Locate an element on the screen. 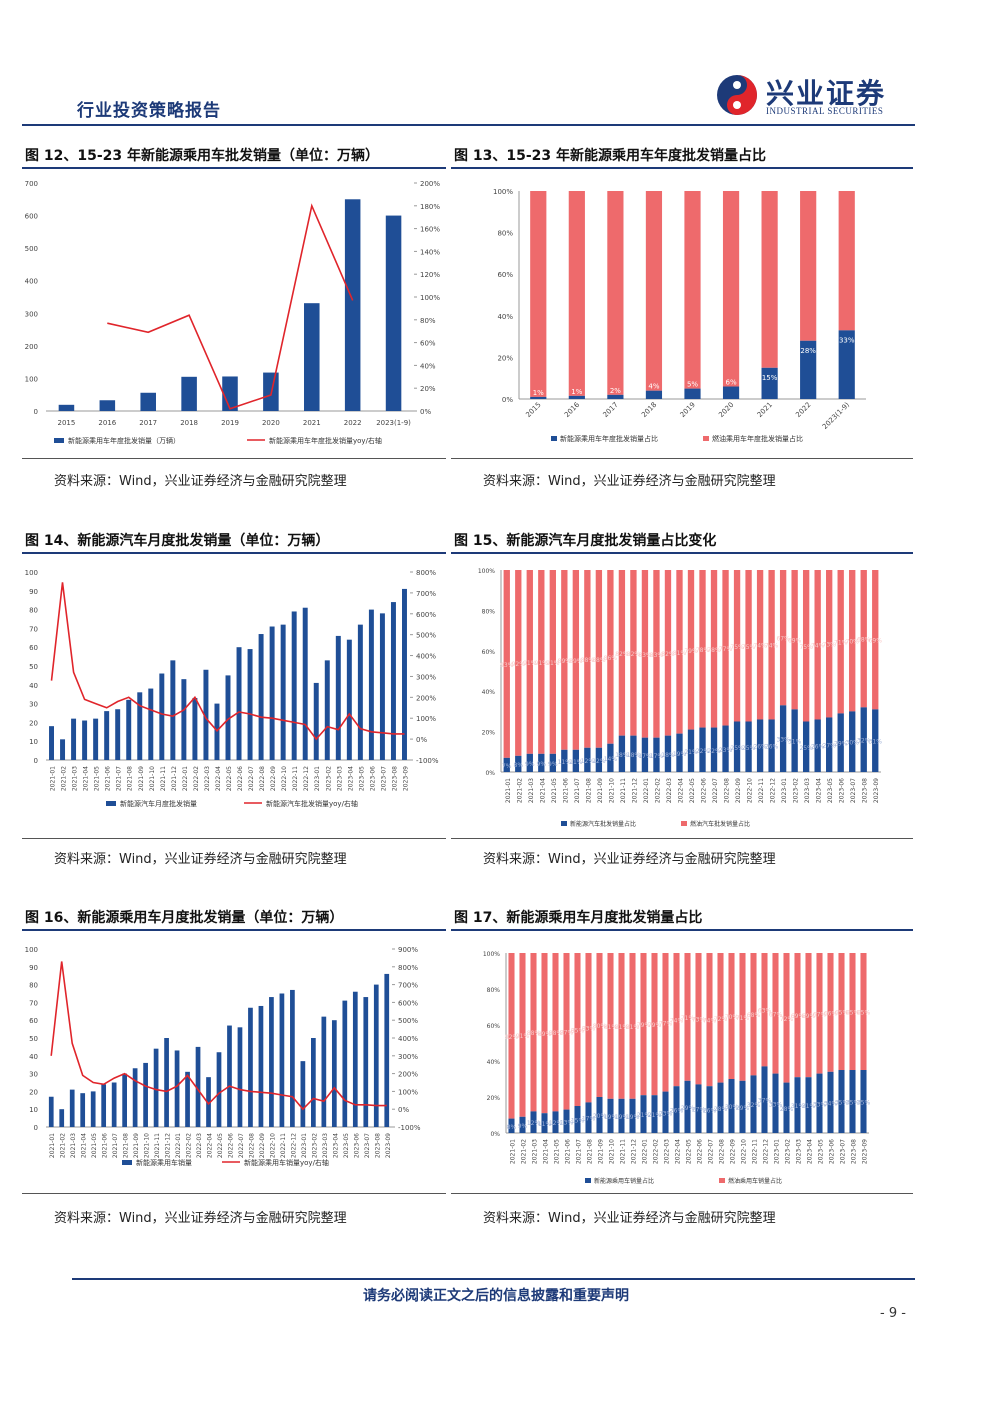  inner-value-label: 75% is located at coordinates (749, 647).